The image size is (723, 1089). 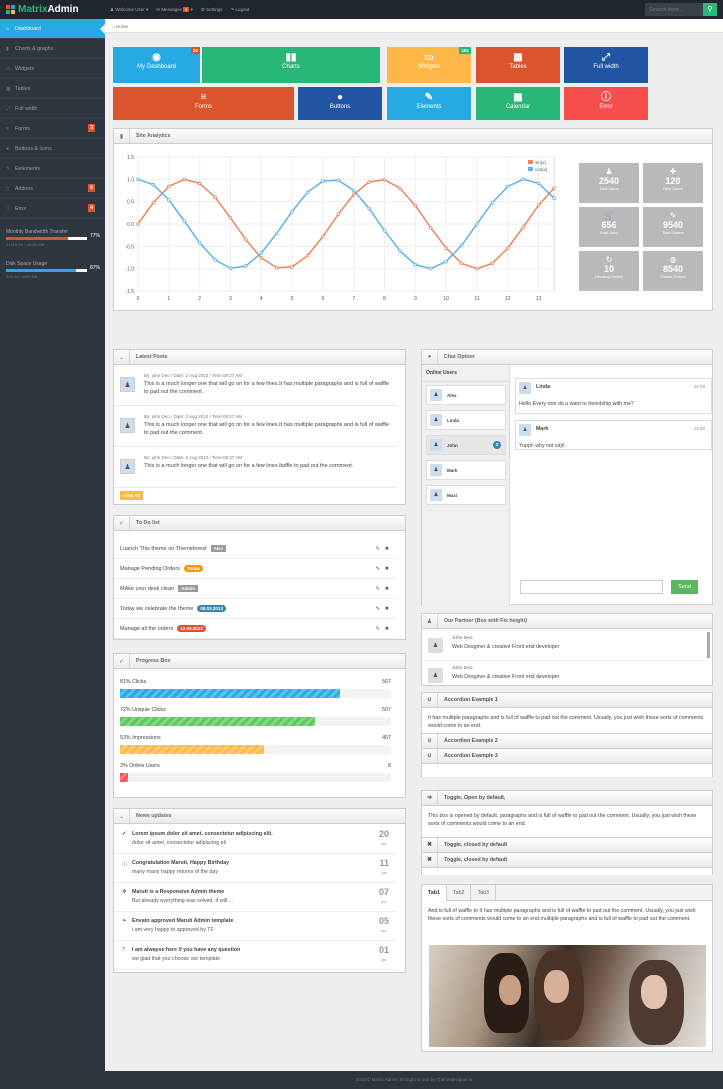 What do you see at coordinates (52, 129) in the screenshot?
I see `sidebar-item-forms: ≡ Forms 3` at bounding box center [52, 129].